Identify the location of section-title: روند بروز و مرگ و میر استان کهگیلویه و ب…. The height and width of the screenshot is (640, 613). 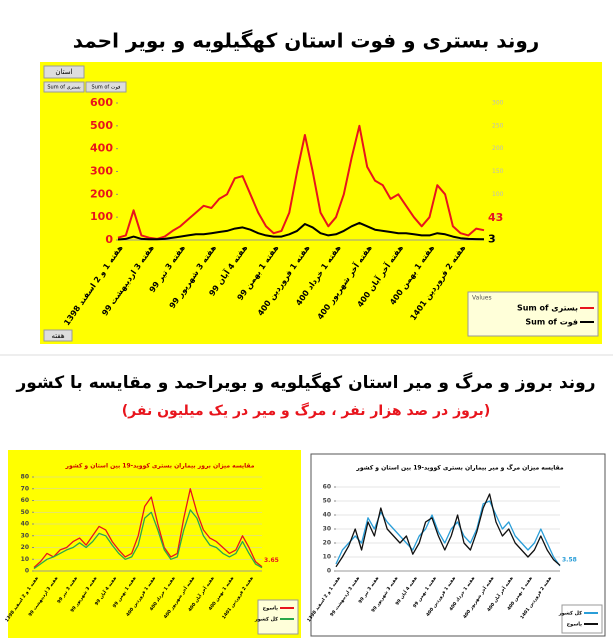
(305, 382).